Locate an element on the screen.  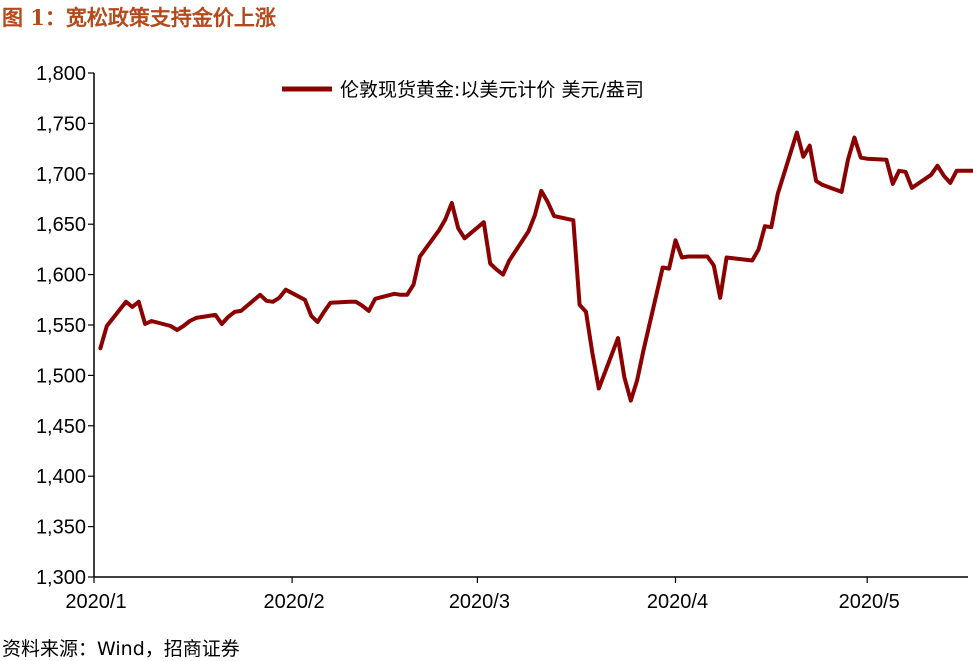
y-tick-label: 1,400 is located at coordinates (61, 477).